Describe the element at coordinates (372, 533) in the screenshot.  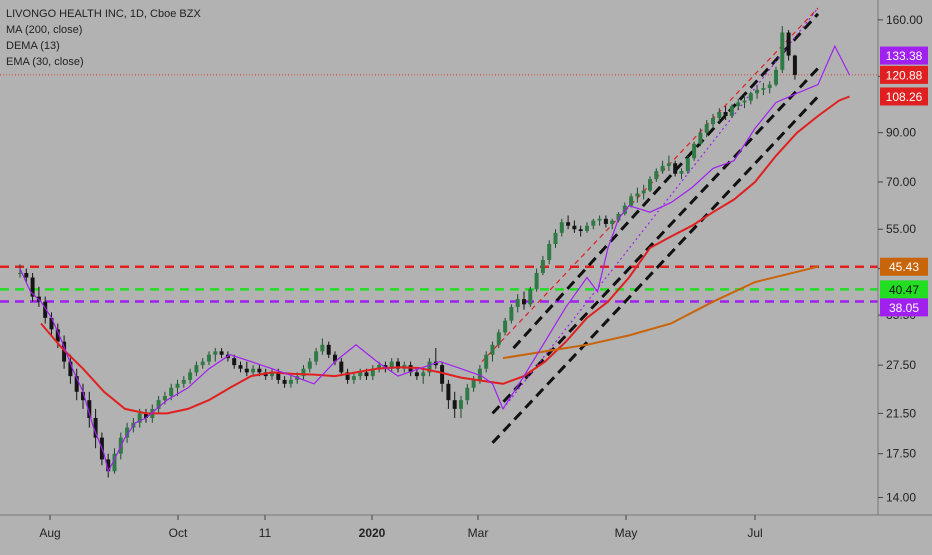
I see `time-tick-label: 2020` at that location.